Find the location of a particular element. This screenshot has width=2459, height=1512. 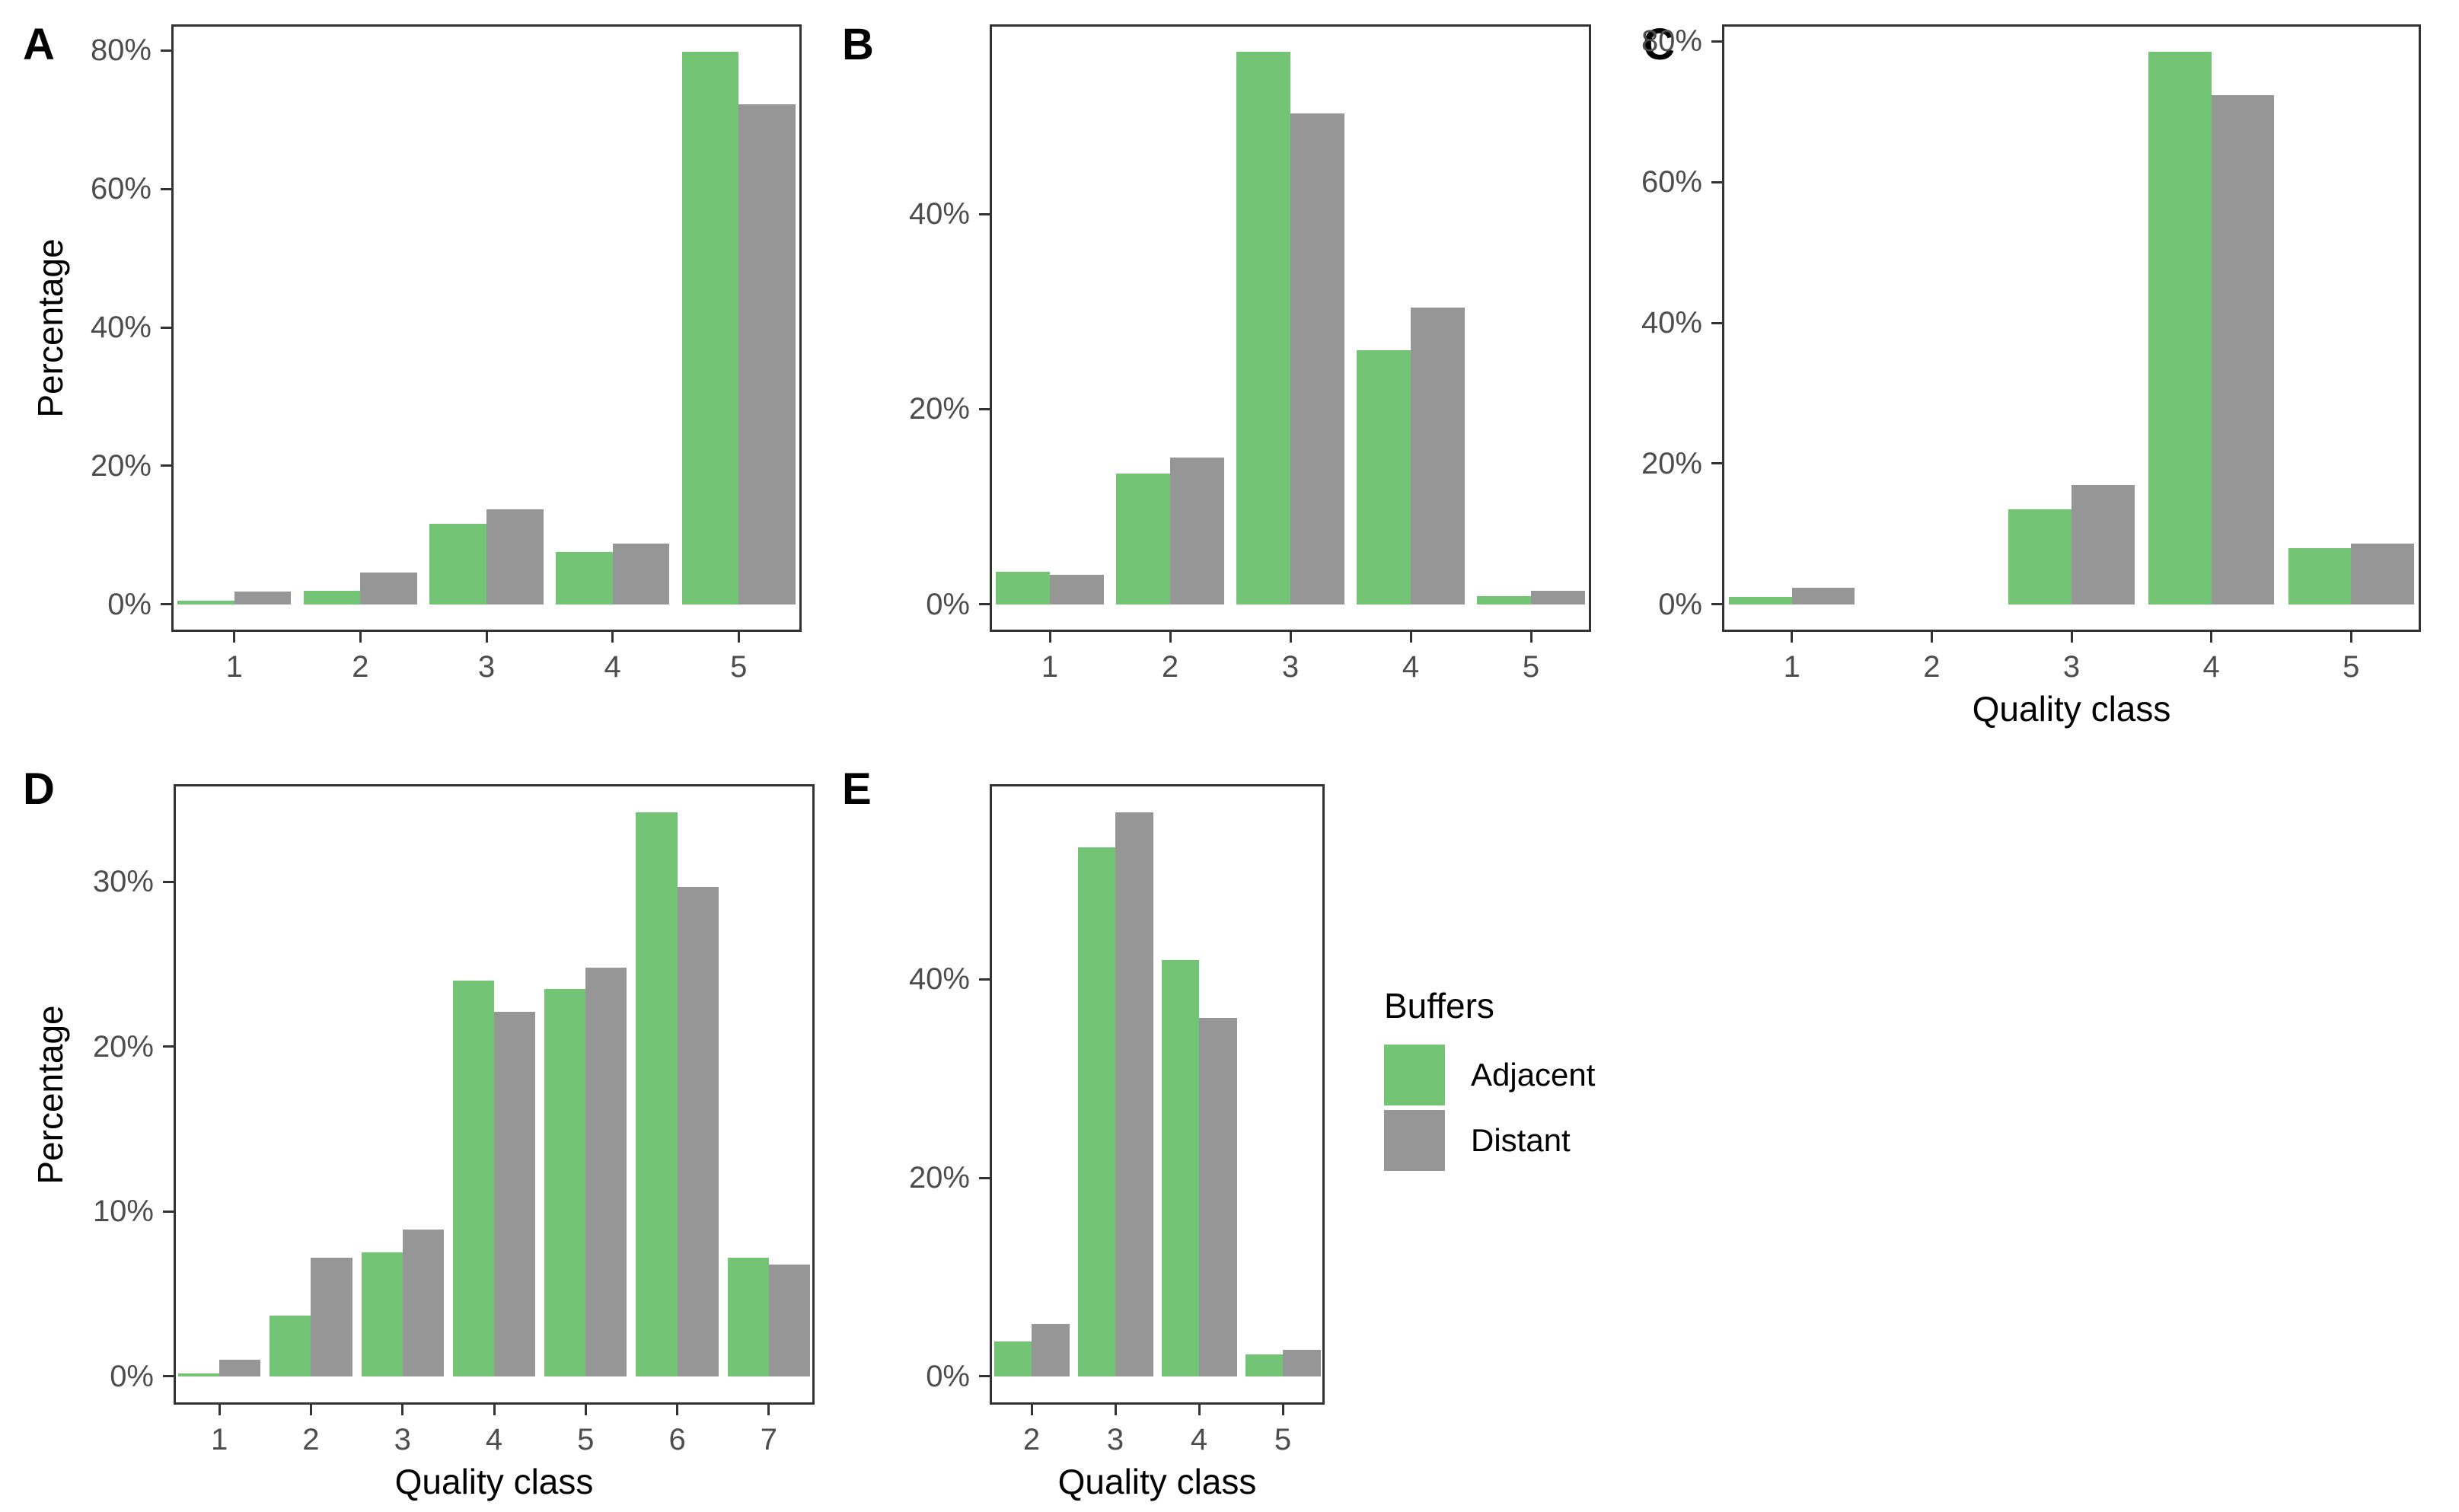

legend-swatch-distant is located at coordinates (1414, 1140).